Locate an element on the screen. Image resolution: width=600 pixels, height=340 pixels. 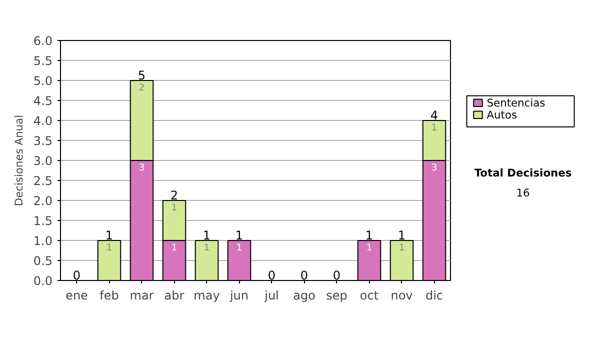
x-tick-label: ene is located at coordinates (77, 295).